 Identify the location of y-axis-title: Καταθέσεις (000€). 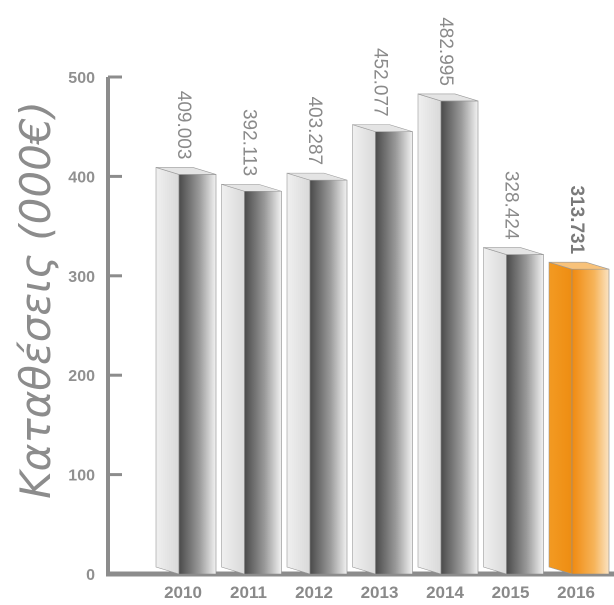
(35, 300).